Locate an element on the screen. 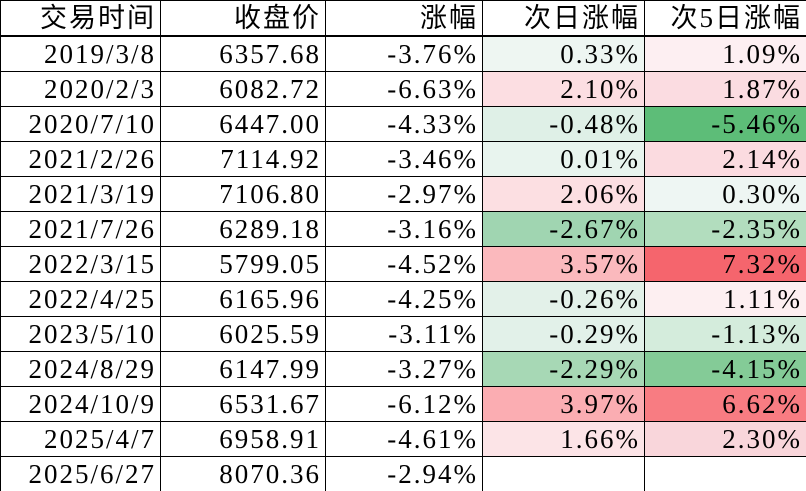 Image resolution: width=806 pixels, height=491 pixels. column-header-trade-date: 交易时间 is located at coordinates (80, 18).